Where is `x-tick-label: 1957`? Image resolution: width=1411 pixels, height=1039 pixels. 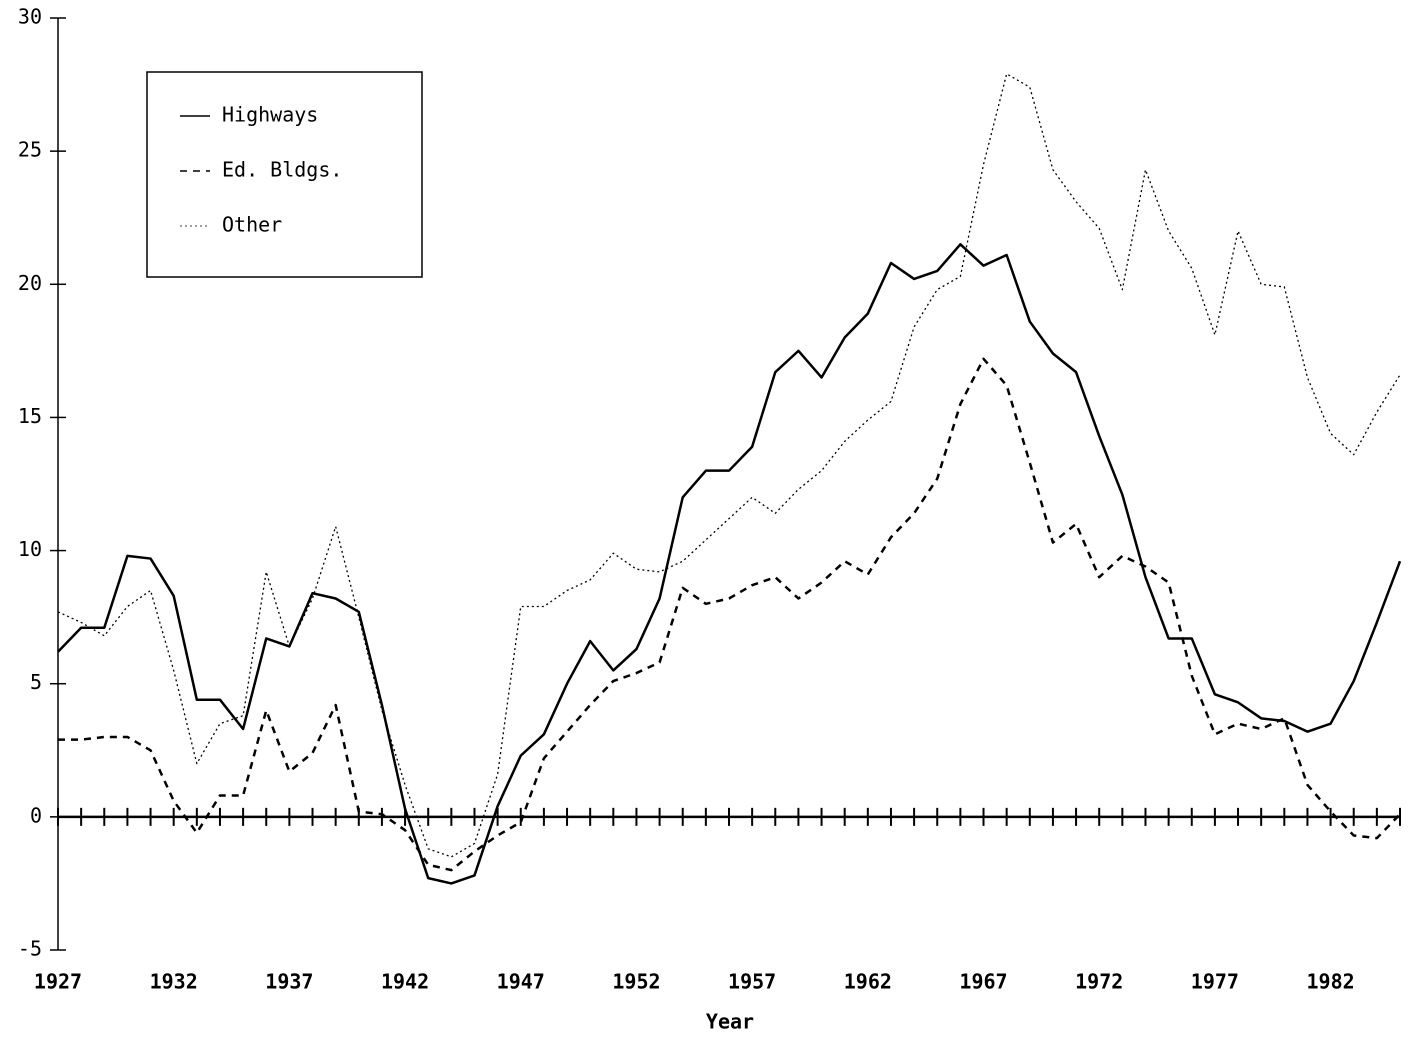 x-tick-label: 1957 is located at coordinates (752, 982).